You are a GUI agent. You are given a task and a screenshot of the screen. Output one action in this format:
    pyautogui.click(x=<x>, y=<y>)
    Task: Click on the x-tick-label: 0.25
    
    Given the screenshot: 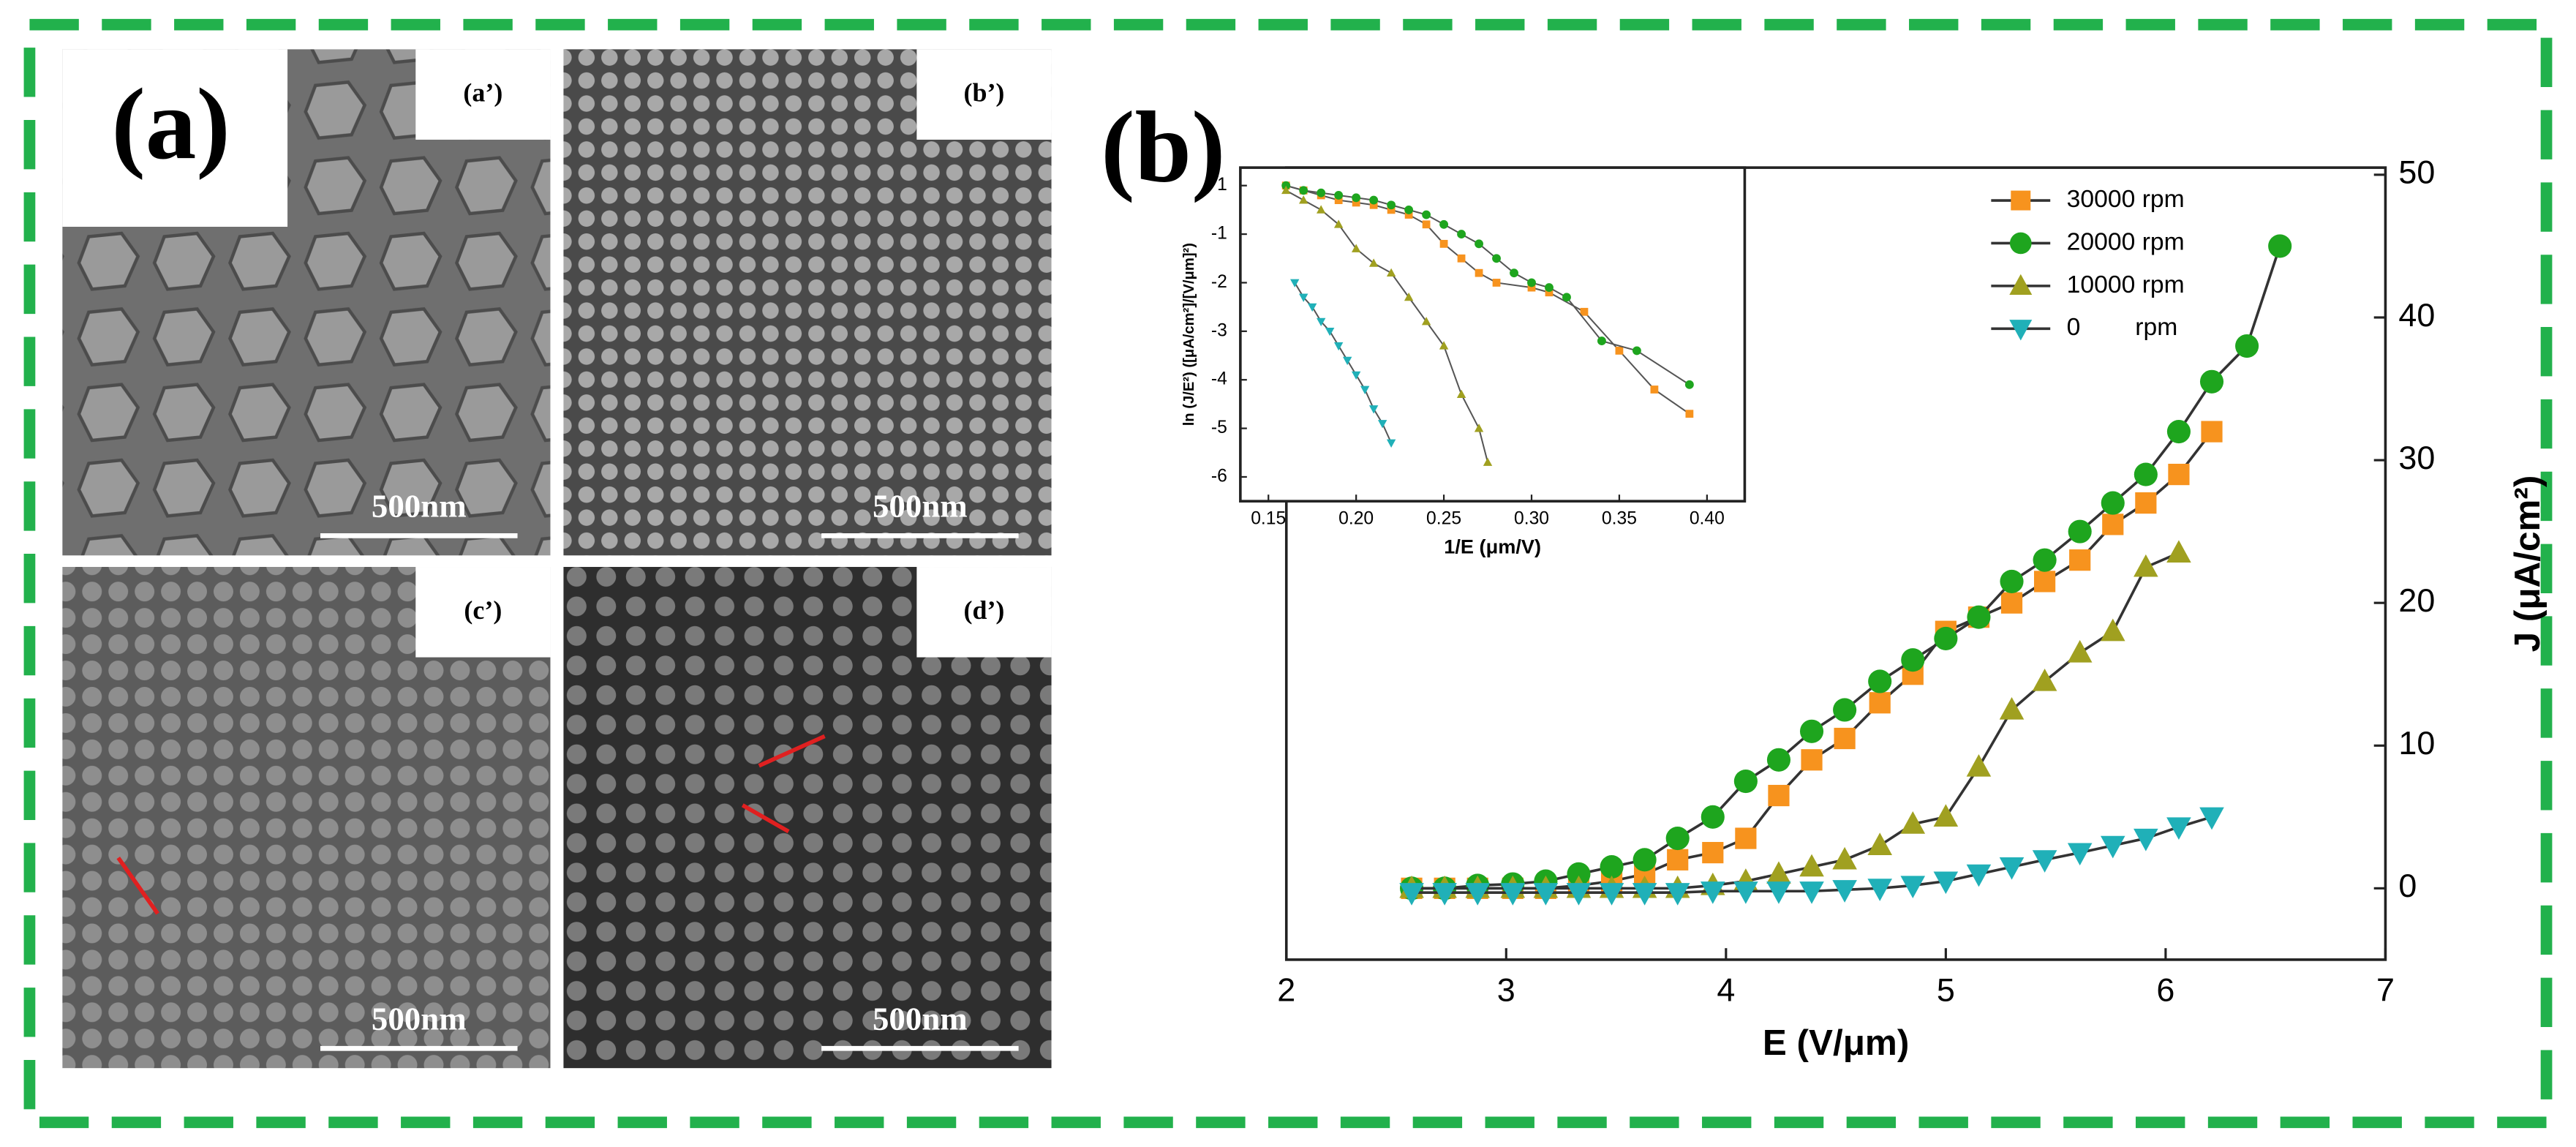 What is the action you would take?
    pyautogui.click(x=1443, y=518)
    